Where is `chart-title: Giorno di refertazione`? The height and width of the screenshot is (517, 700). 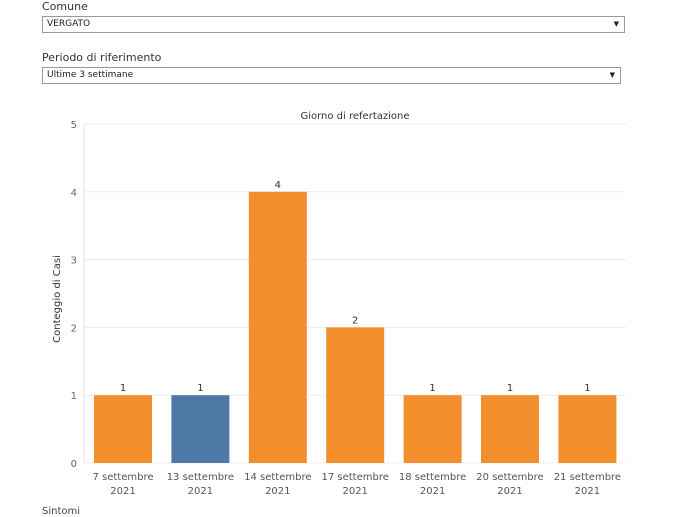 chart-title: Giorno di refertazione is located at coordinates (354, 116).